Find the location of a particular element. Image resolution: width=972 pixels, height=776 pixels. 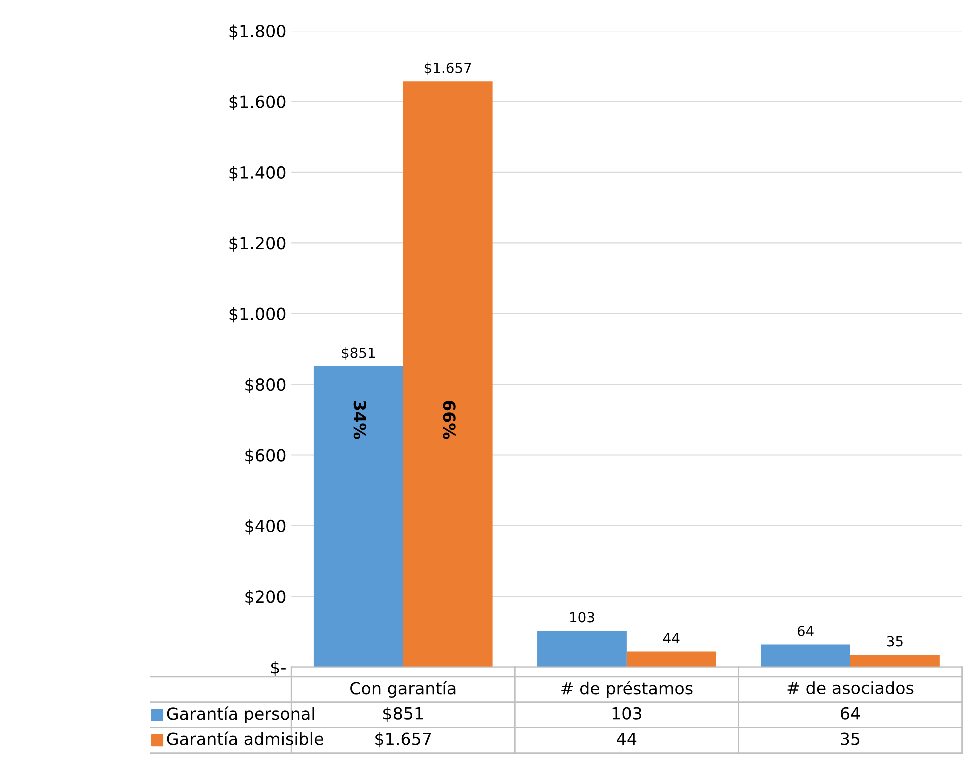

data-label: $1.657 is located at coordinates (404, 740).